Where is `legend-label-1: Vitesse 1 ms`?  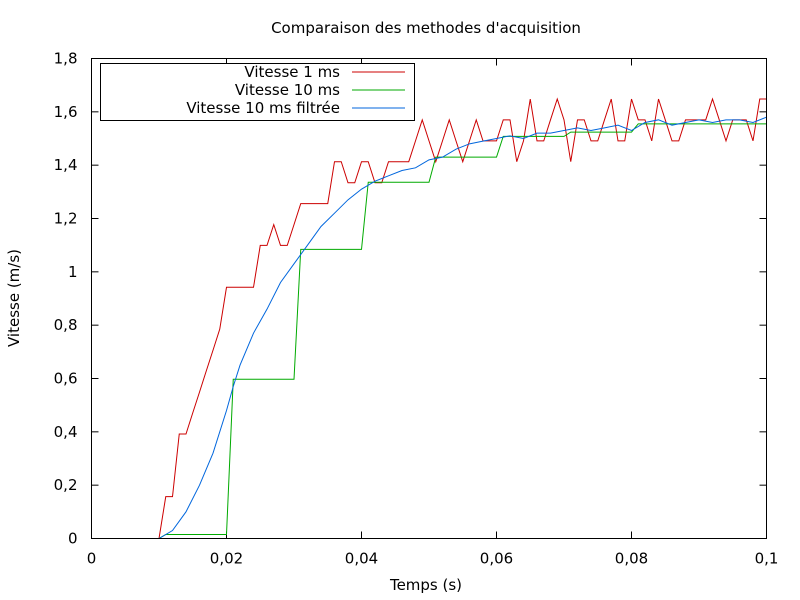 legend-label-1: Vitesse 1 ms is located at coordinates (292, 72).